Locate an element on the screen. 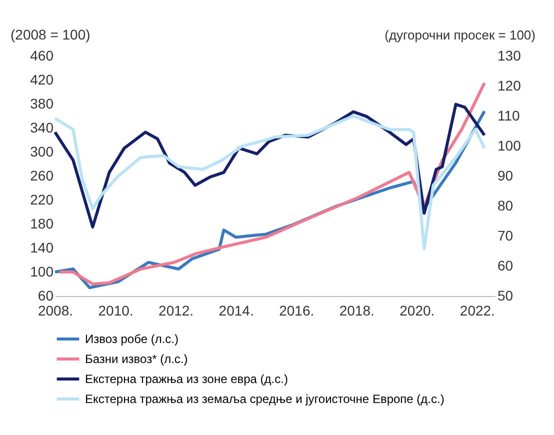 Image resolution: width=554 pixels, height=435 pixels. y-tick-label: 340 is located at coordinates (42, 128).